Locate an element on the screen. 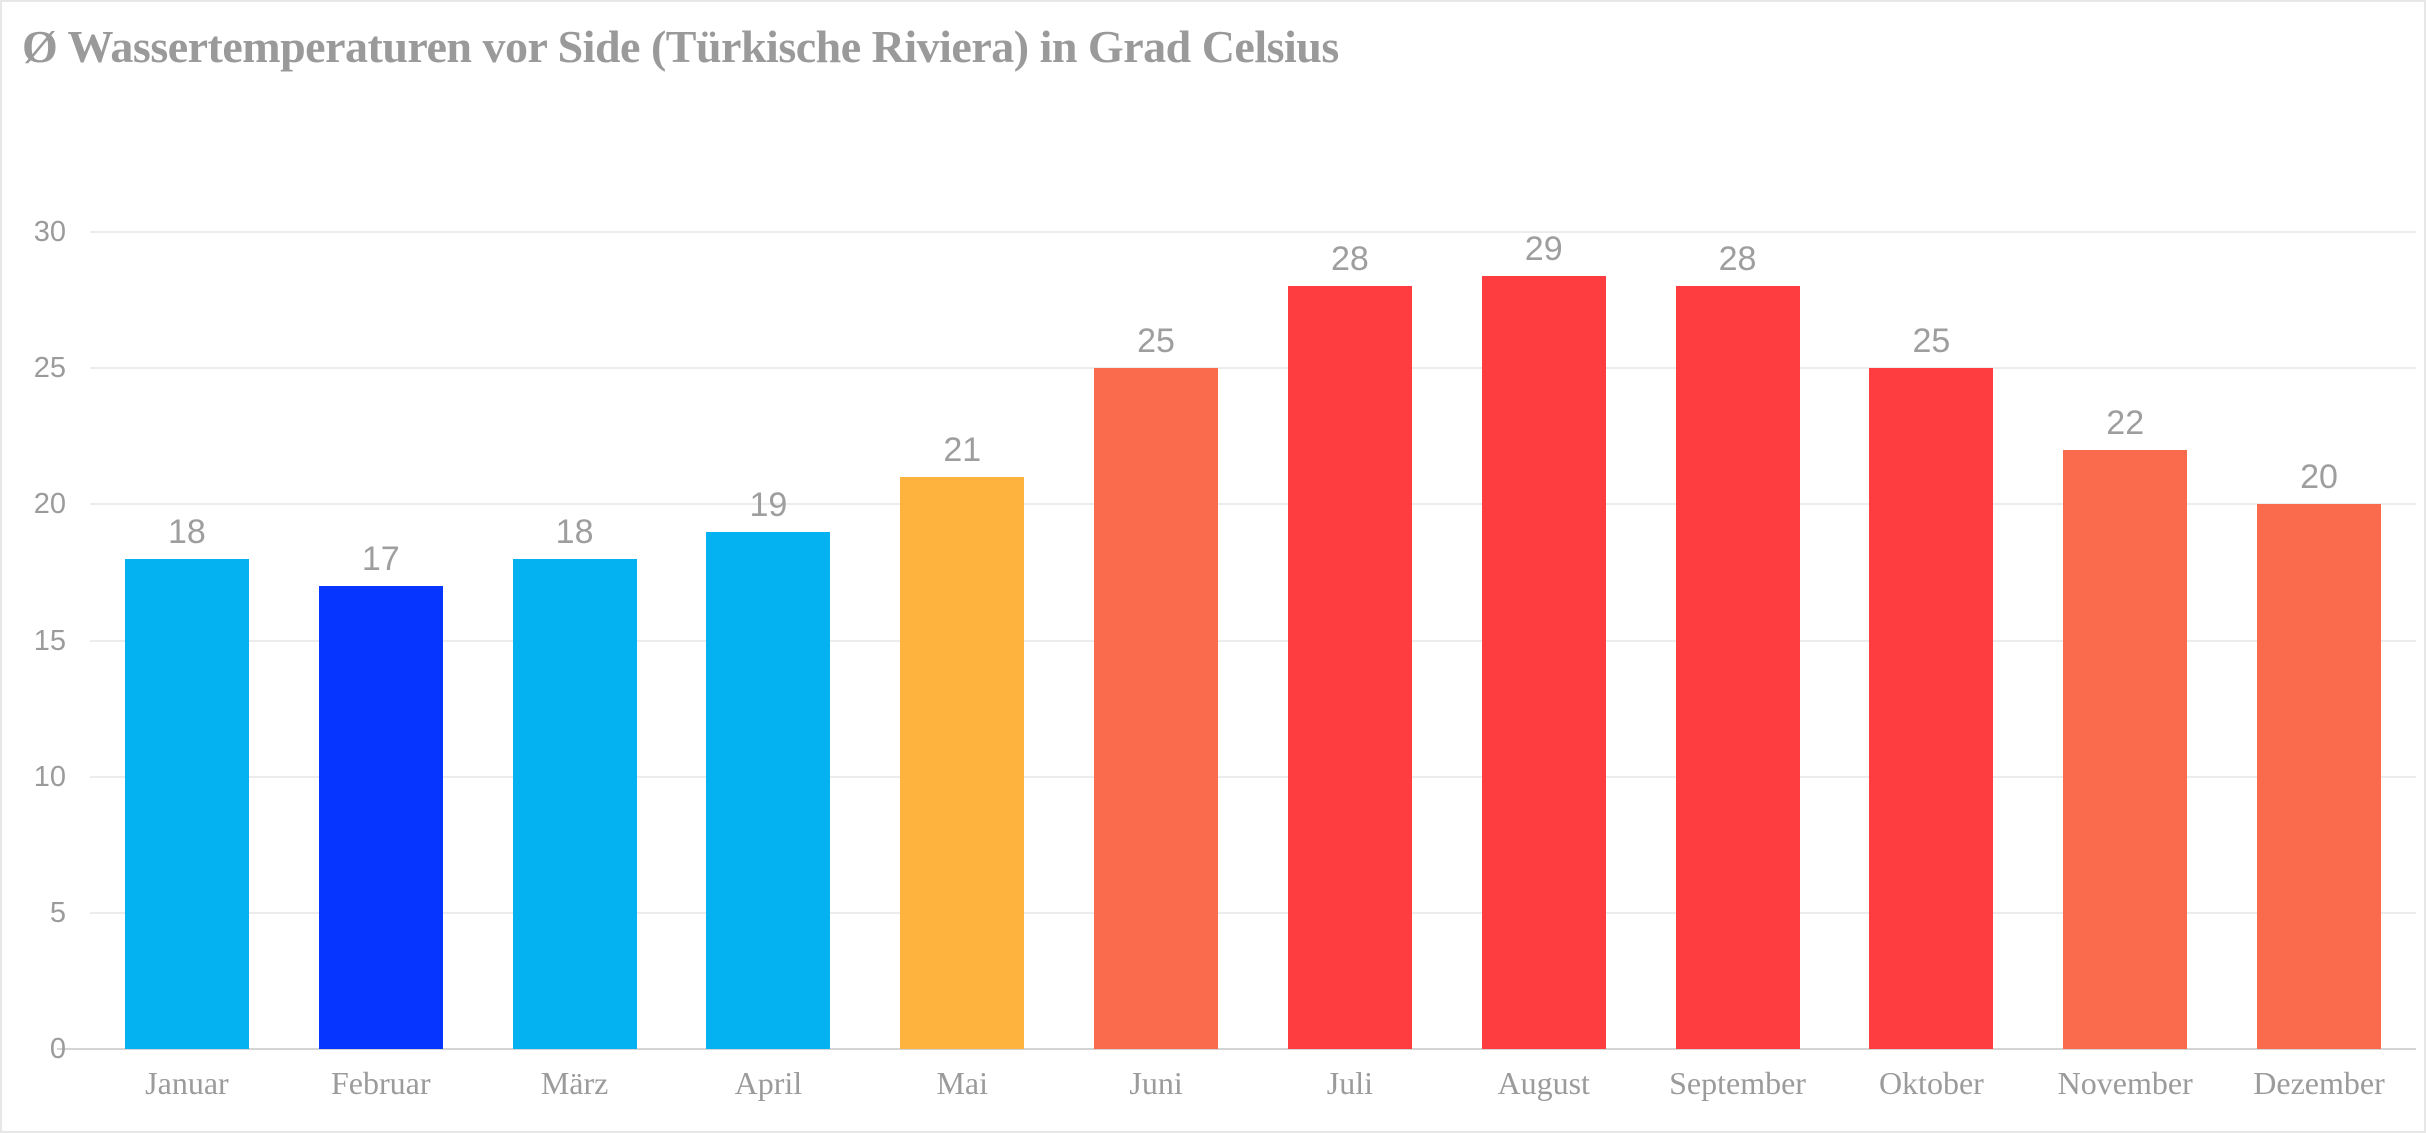 Image resolution: width=2426 pixels, height=1133 pixels. y-tick-label-30: 30 is located at coordinates (49, 232).